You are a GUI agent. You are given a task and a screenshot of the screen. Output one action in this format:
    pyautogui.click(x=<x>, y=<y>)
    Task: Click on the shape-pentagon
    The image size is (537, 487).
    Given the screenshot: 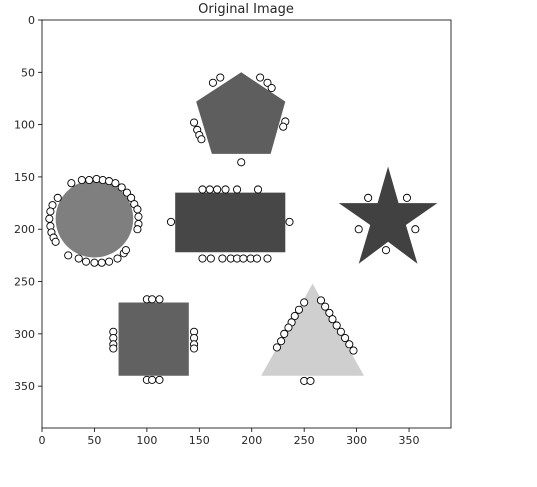 What is the action you would take?
    pyautogui.click(x=241, y=113)
    